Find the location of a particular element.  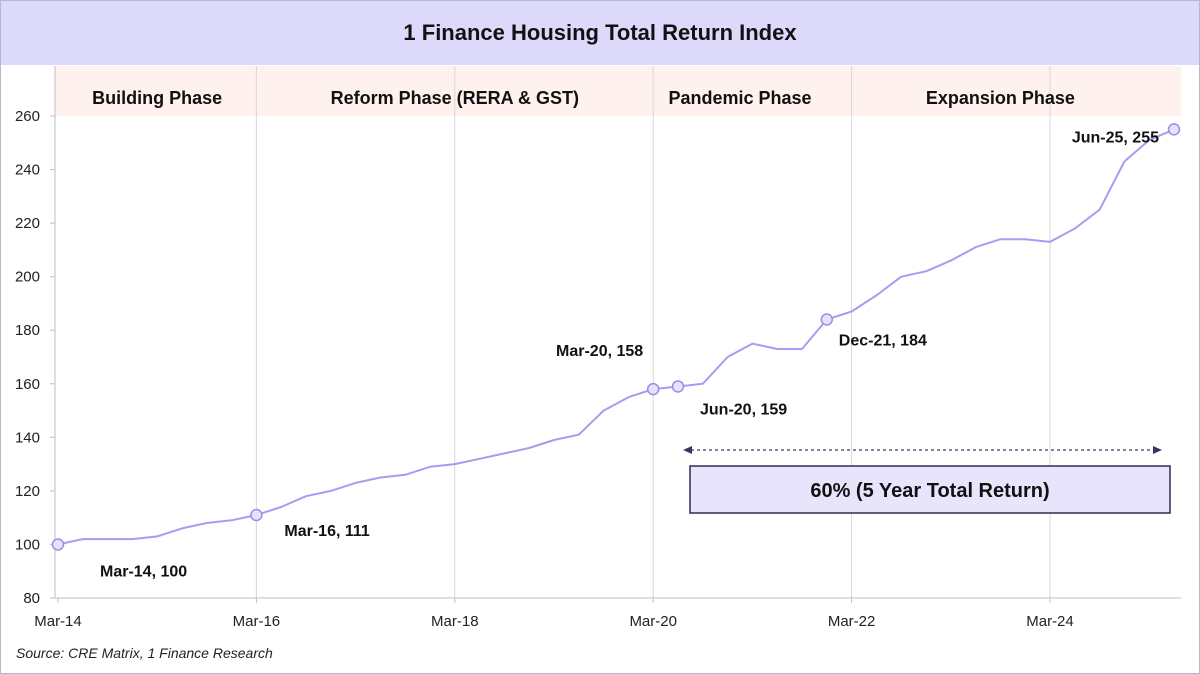

y-tick-label: 140 is located at coordinates (27, 437).